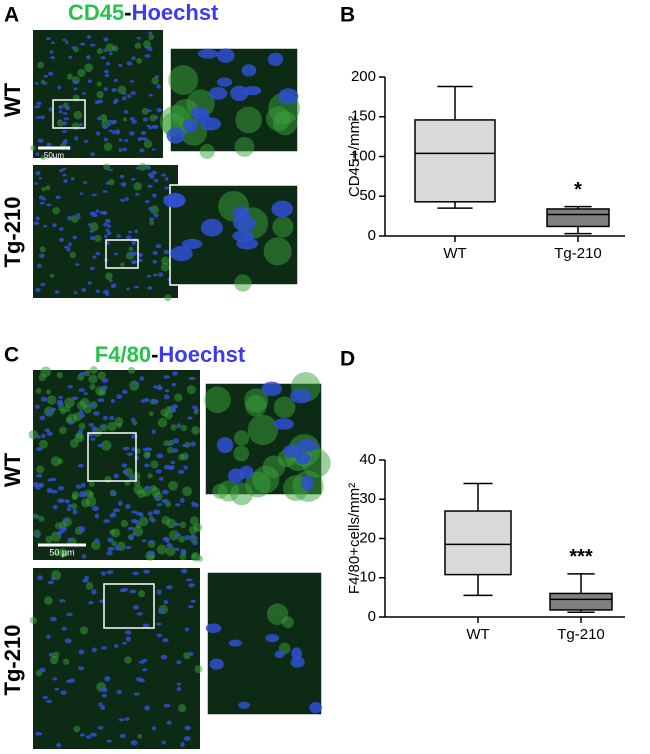 This screenshot has width=650, height=754. What do you see at coordinates (143, 12) in the screenshot?
I see `panel-title: CD45-Hoechst` at bounding box center [143, 12].